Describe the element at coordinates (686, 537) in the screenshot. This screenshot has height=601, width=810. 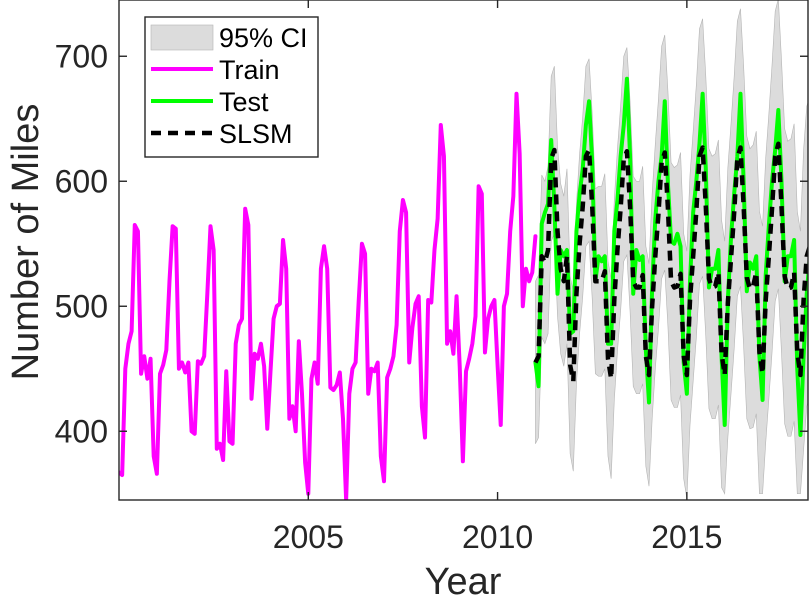
I see `x-tick-label: 2015` at that location.